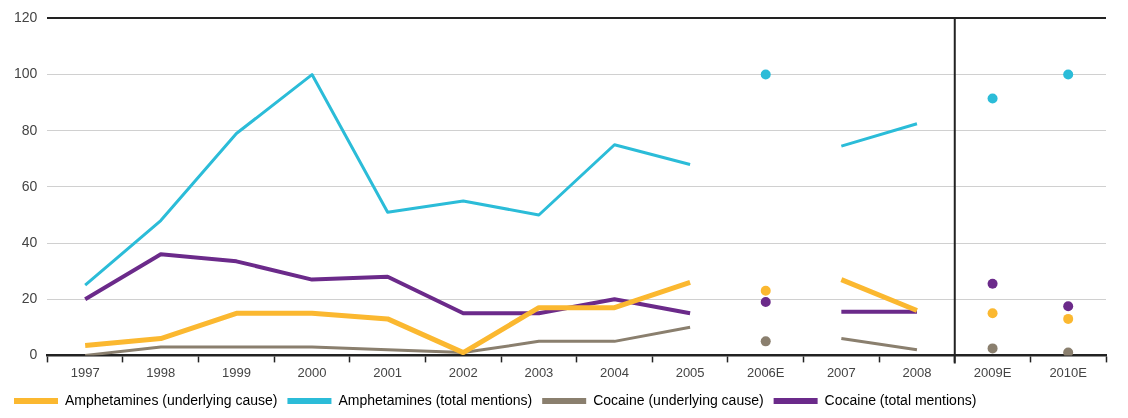 Image resolution: width=1128 pixels, height=418 pixels. What do you see at coordinates (312, 372) in the screenshot?
I see `x-tick-label: 2000` at bounding box center [312, 372].